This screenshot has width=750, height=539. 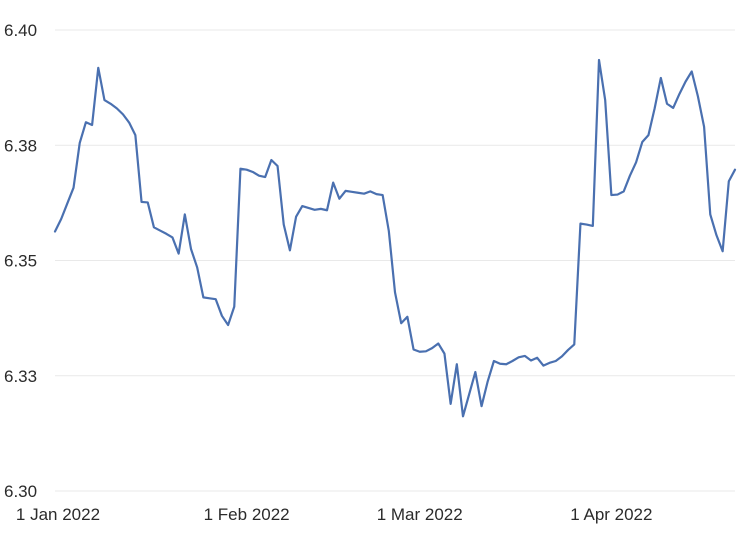 I want to click on y-tick-label: 6.33, so click(x=20, y=376).